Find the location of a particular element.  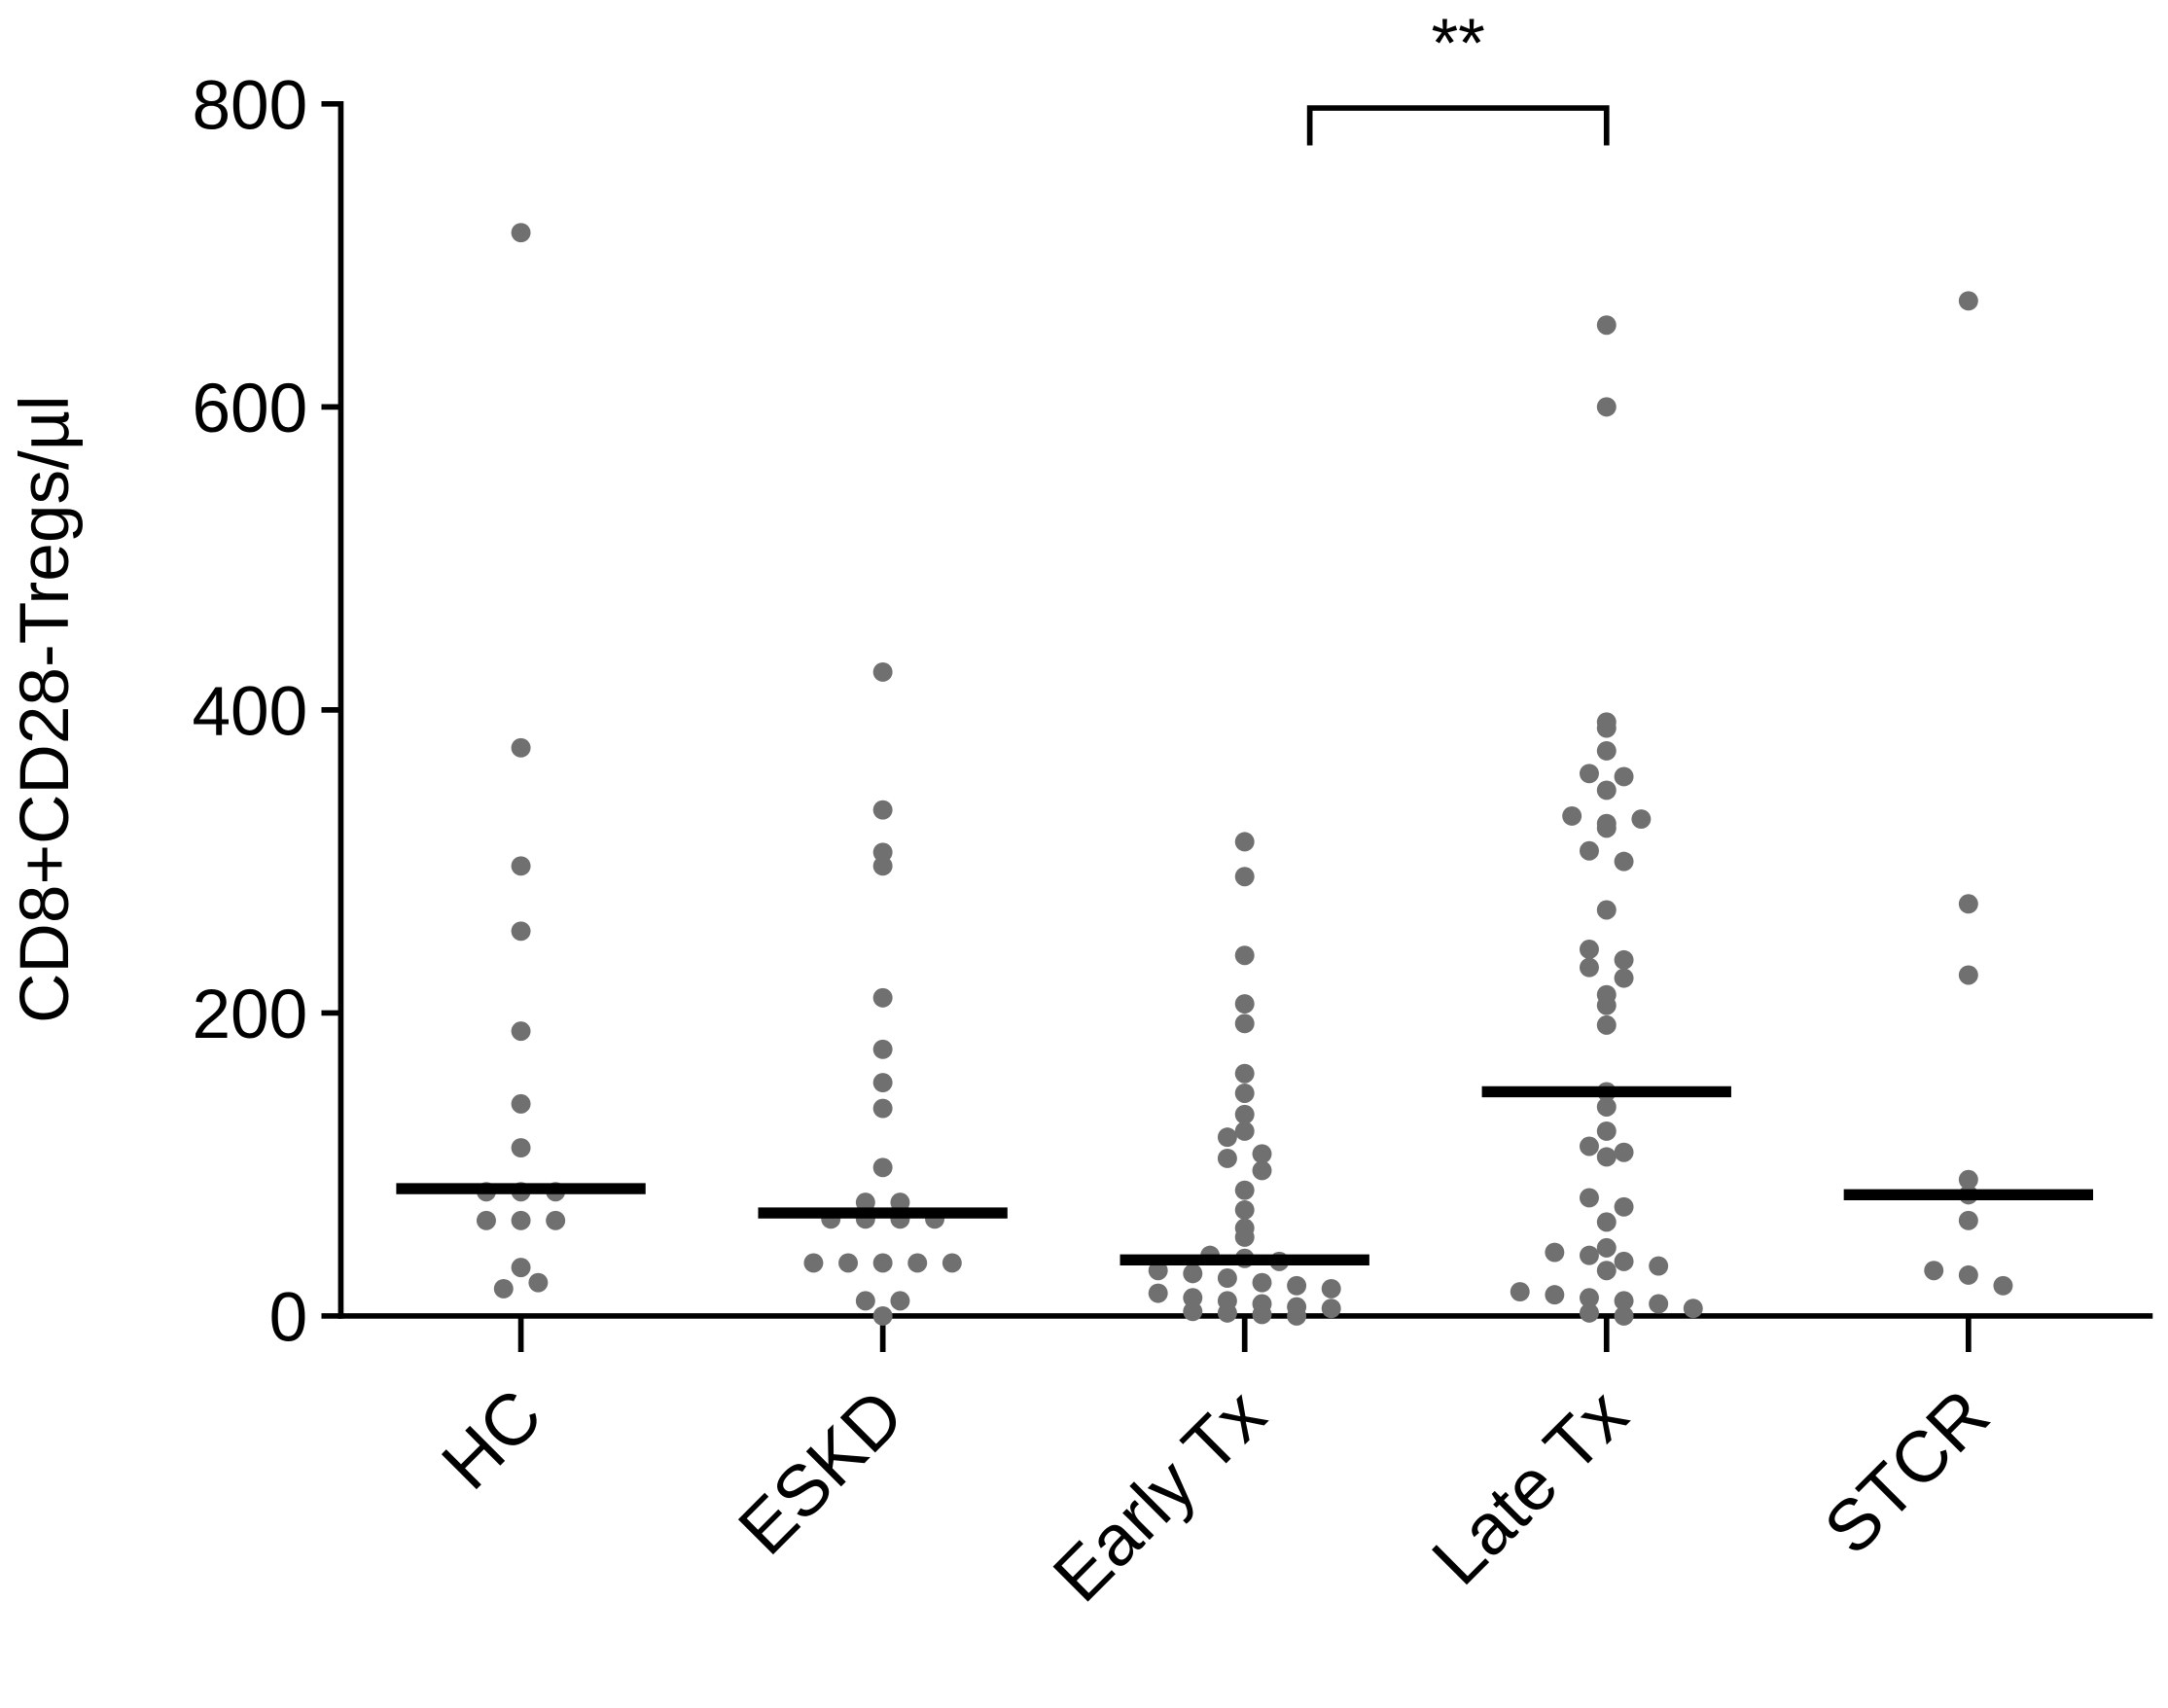

y-tick-label: 200 is located at coordinates (250, 1015).